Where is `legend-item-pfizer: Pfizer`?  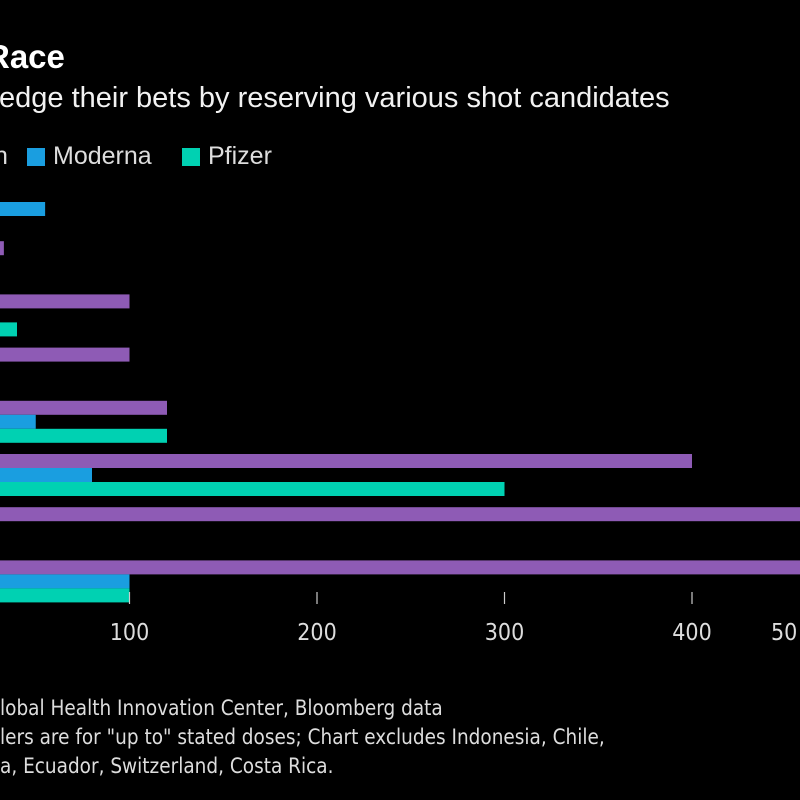
legend-item-pfizer: Pfizer is located at coordinates (227, 156).